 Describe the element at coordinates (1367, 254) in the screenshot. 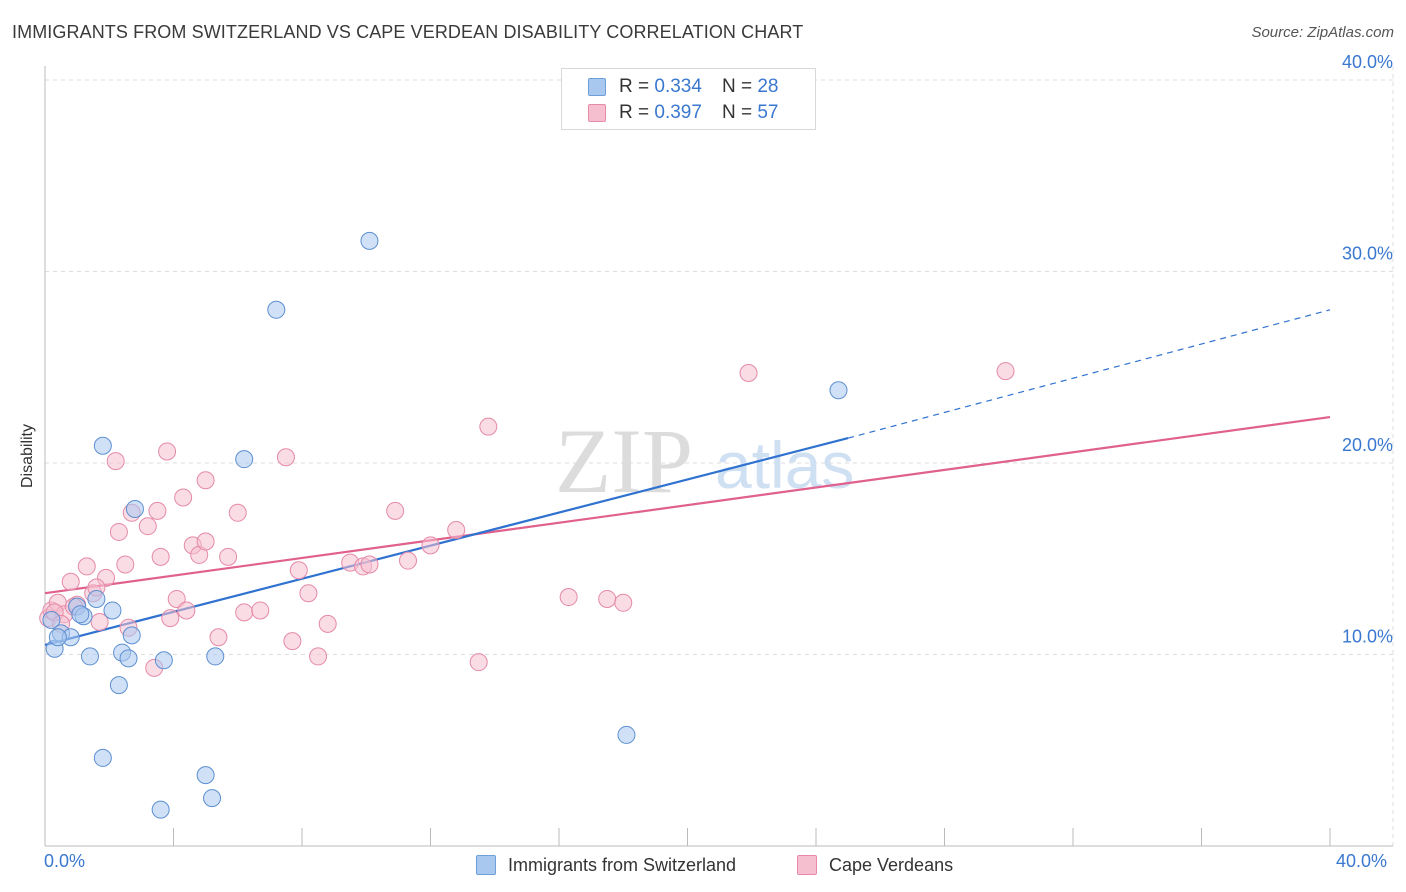

I see `y-tick-label: 30.0%` at that location.